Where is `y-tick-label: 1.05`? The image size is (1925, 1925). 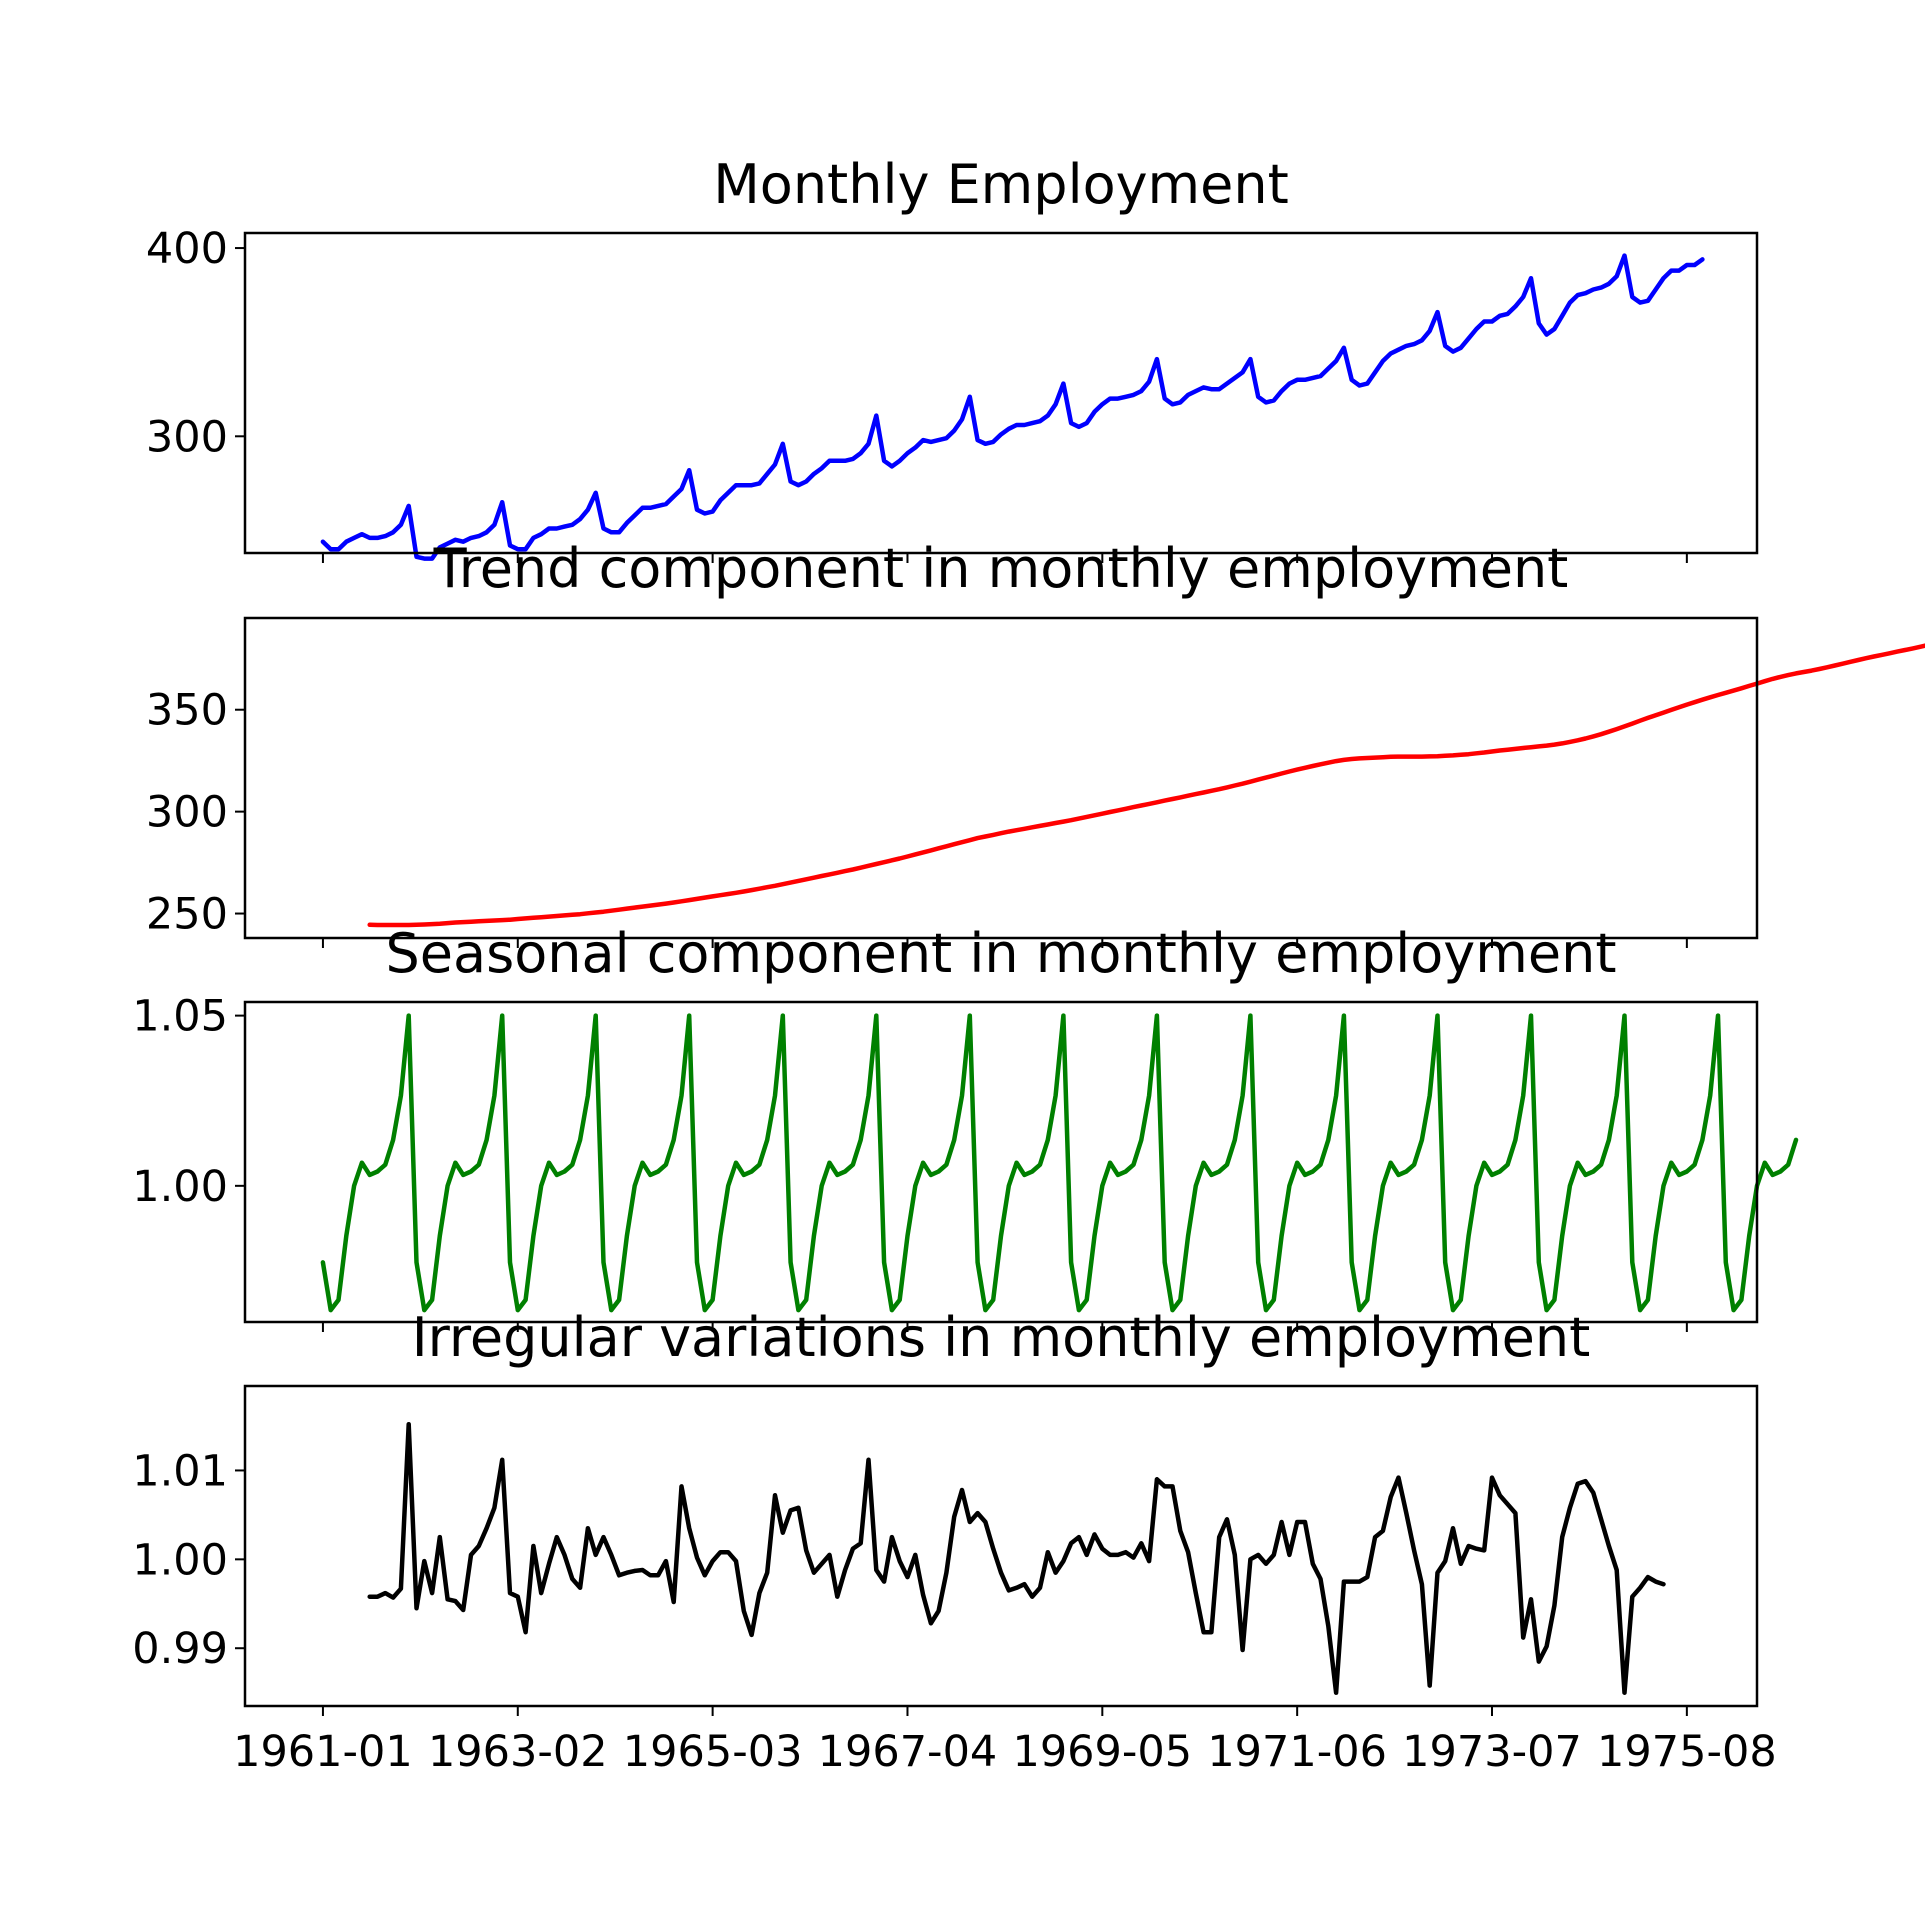
y-tick-label: 1.05 is located at coordinates (180, 1017).